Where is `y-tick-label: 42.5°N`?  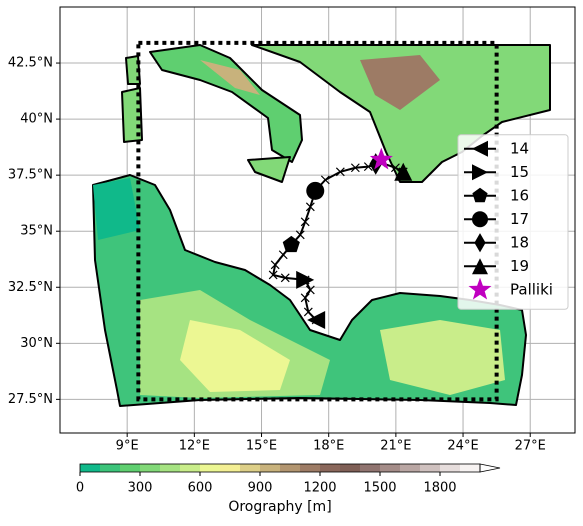
y-tick-label: 42.5°N is located at coordinates (30, 63).